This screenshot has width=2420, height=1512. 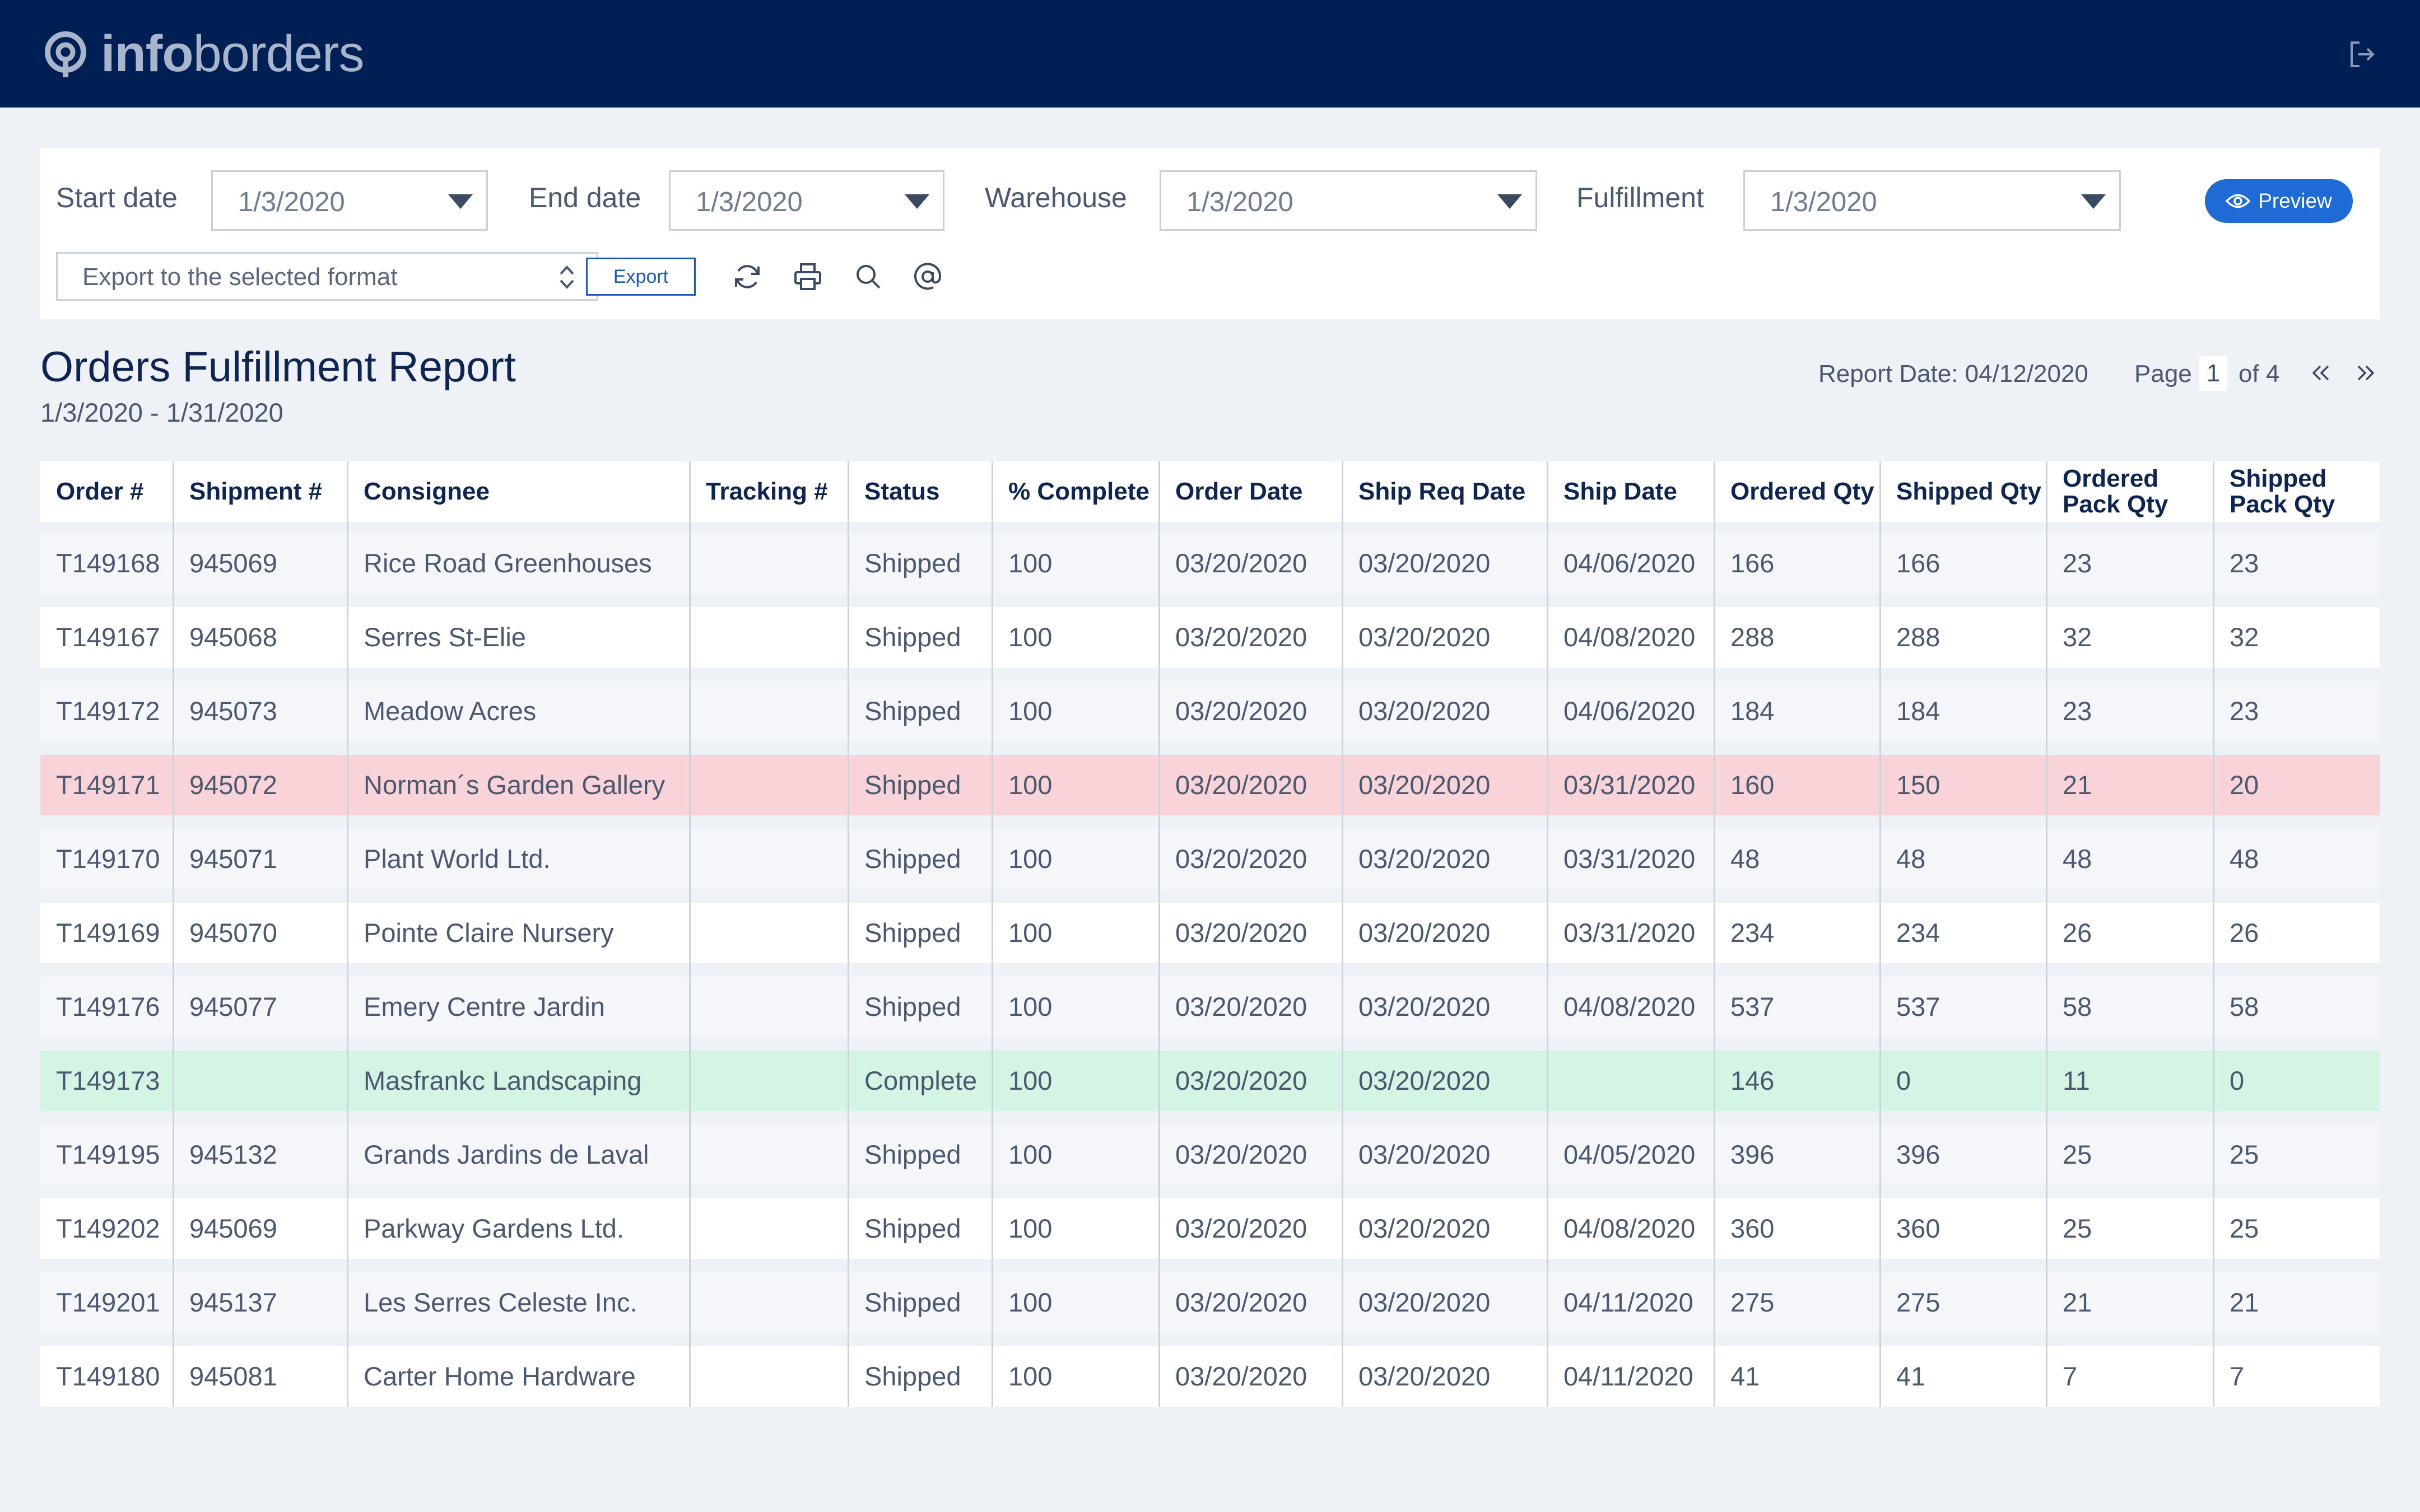 What do you see at coordinates (2244, 933) in the screenshot?
I see `cell-shipped-pack-qty: 26` at bounding box center [2244, 933].